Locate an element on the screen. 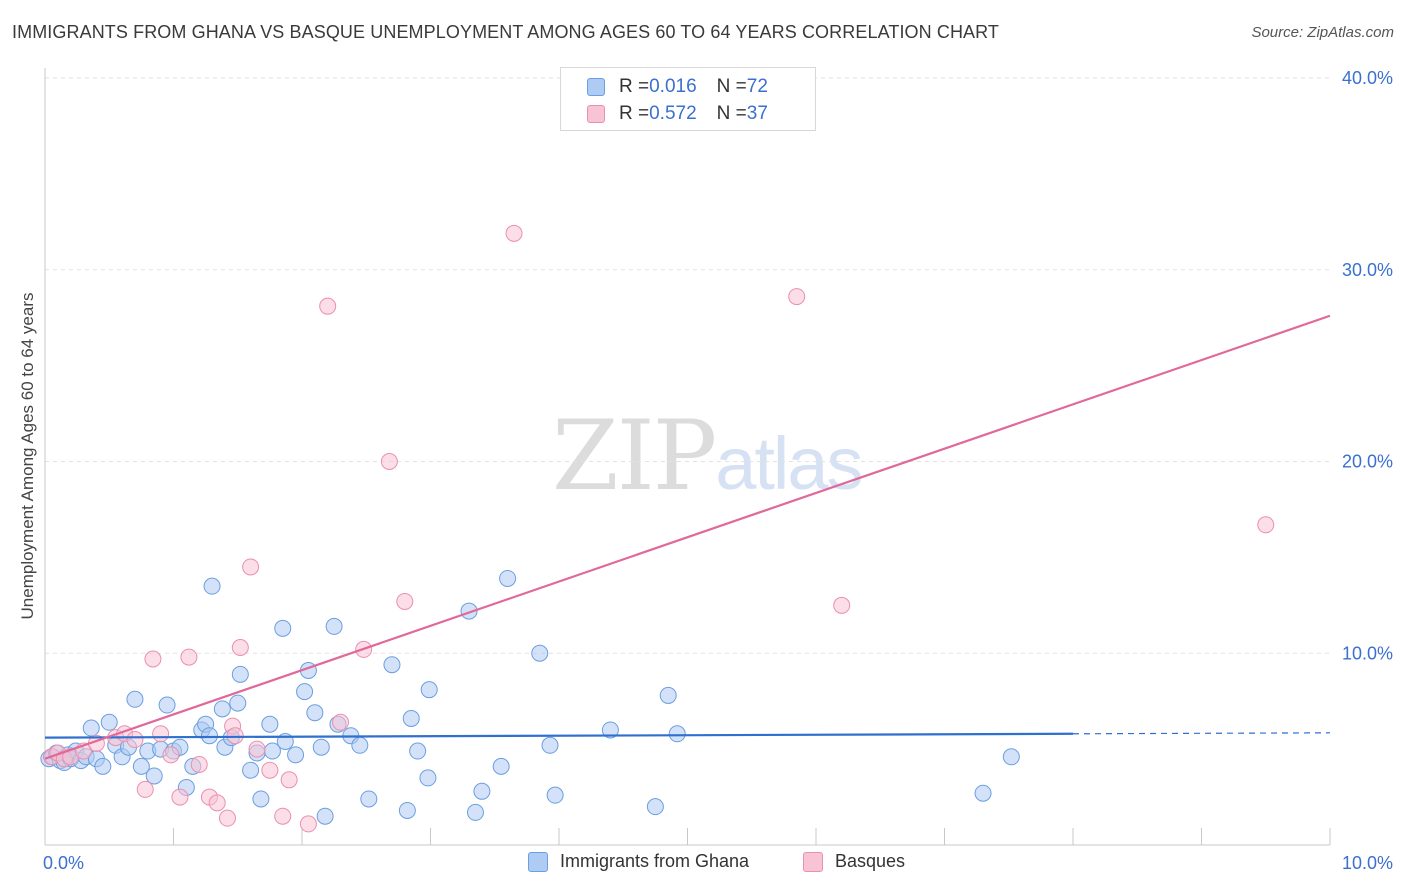 The image size is (1406, 892). watermark: ZIPatlas is located at coordinates (708, 456).